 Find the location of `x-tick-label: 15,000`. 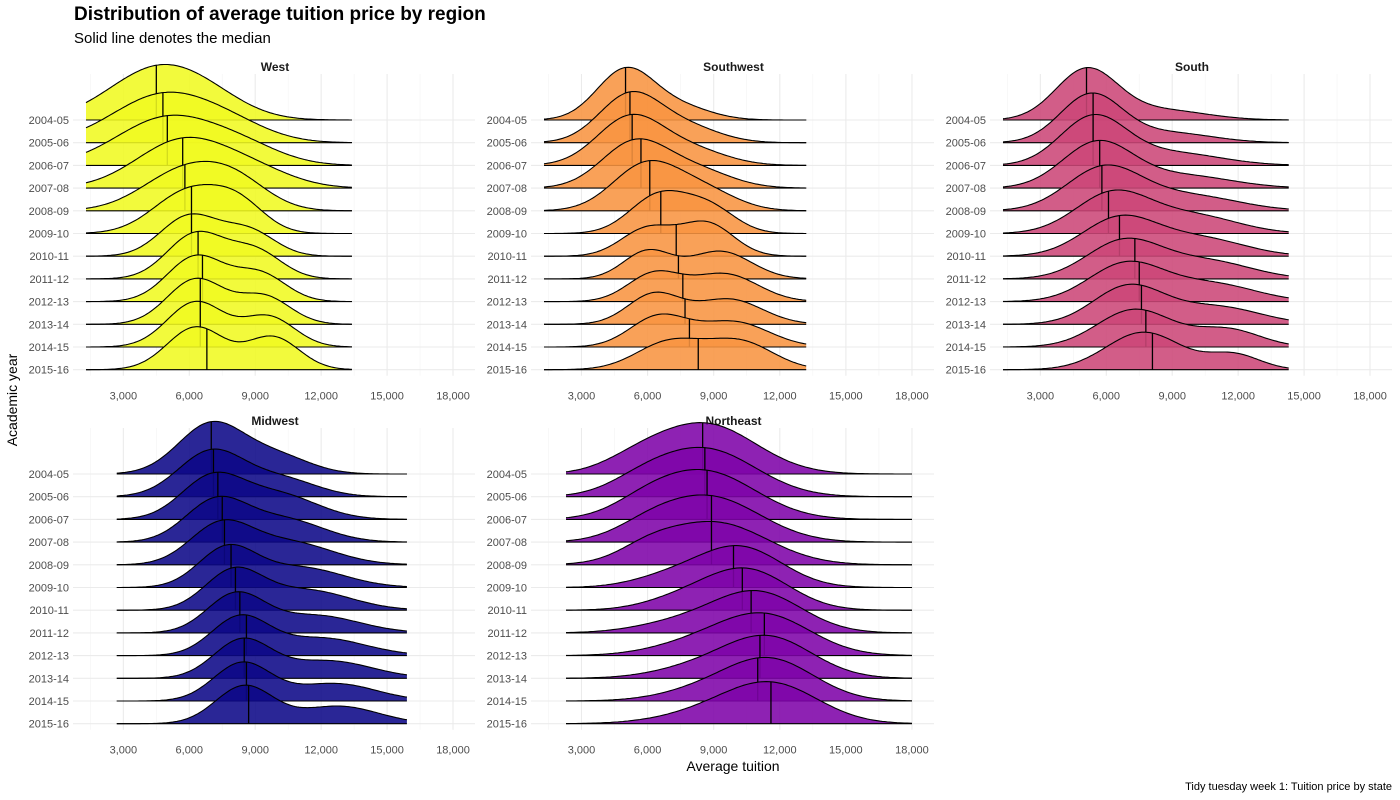

x-tick-label: 15,000 is located at coordinates (387, 397).